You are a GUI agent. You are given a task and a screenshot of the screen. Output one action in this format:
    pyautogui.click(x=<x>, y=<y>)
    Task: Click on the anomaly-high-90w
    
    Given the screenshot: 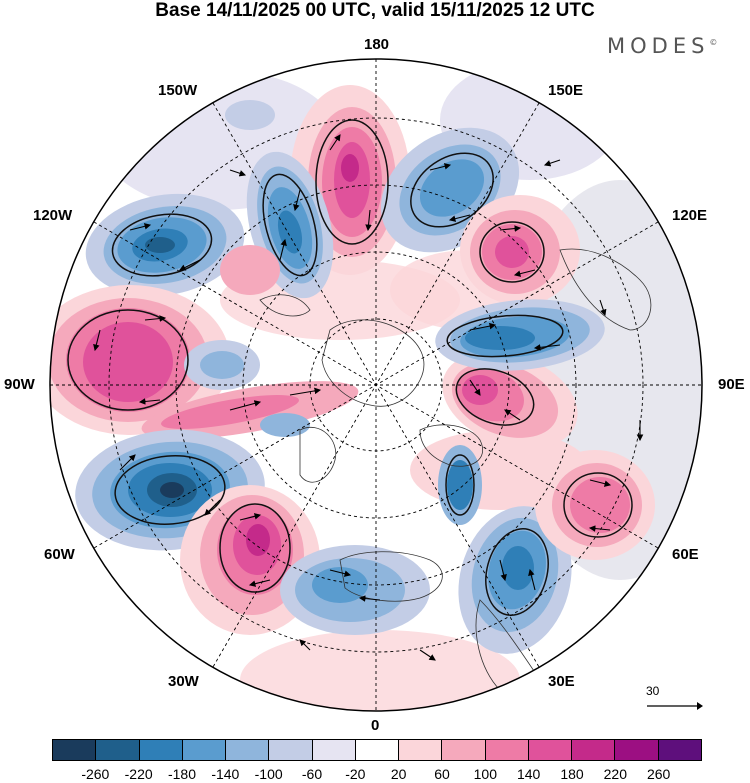 What is the action you would take?
    pyautogui.click(x=204, y=342)
    